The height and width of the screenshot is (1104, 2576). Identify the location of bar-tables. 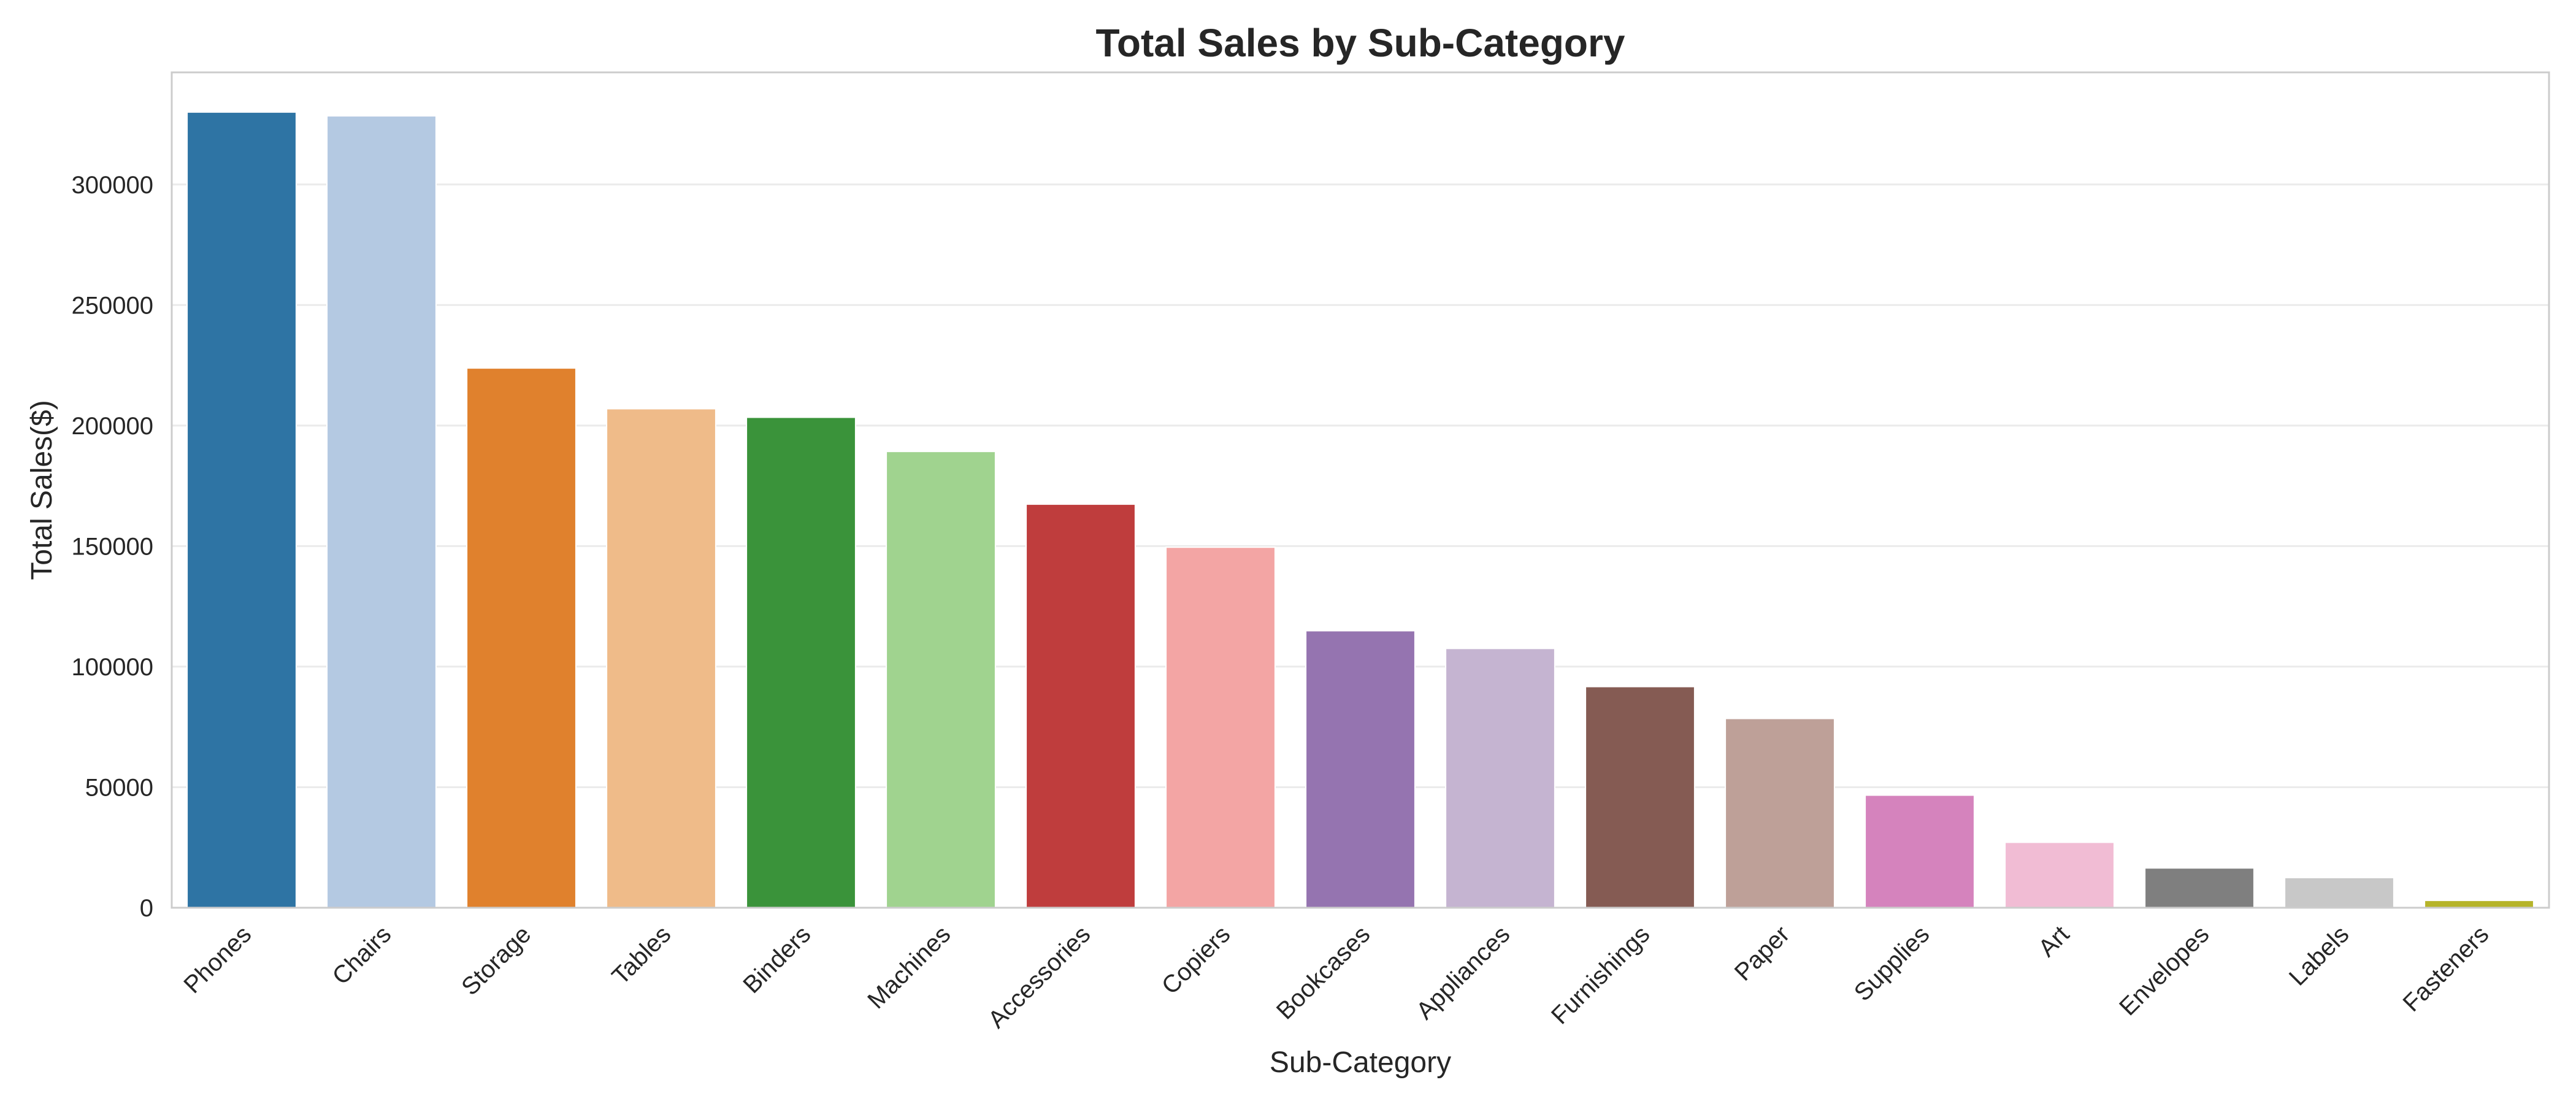
(661, 658).